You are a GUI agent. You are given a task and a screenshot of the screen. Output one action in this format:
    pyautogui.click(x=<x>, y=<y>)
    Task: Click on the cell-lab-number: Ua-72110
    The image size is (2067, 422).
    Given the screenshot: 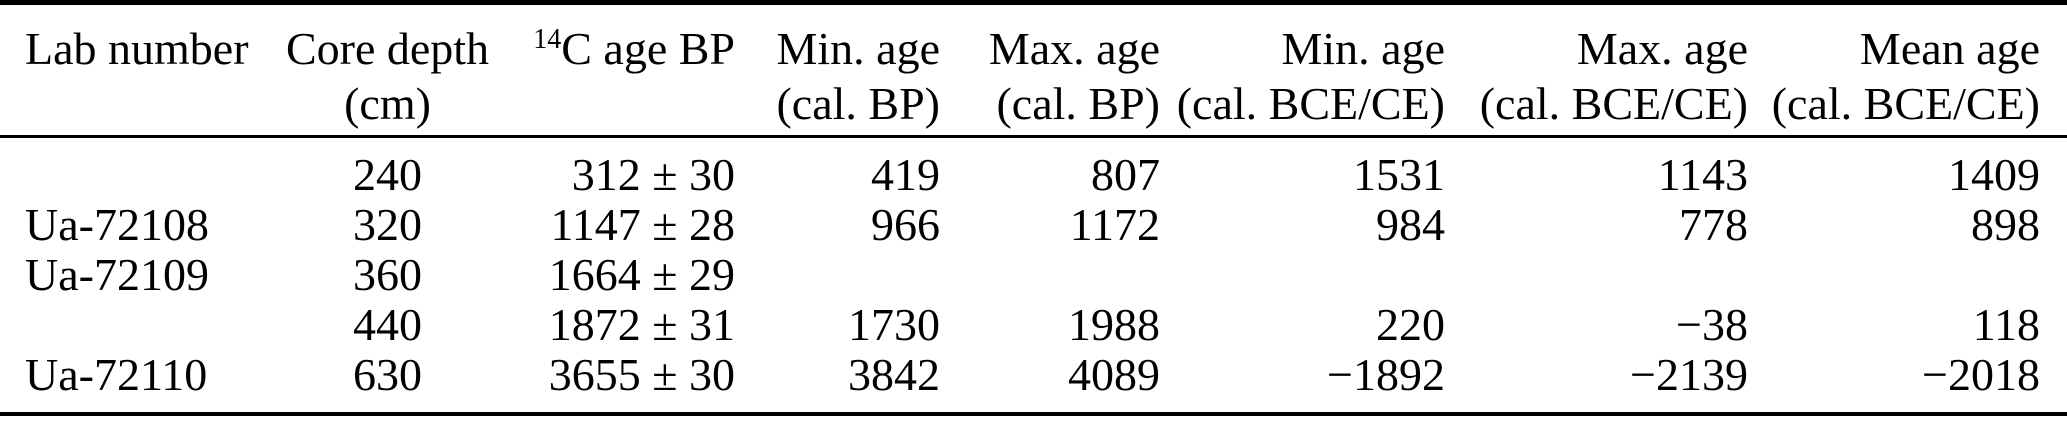 What is the action you would take?
    pyautogui.click(x=116, y=375)
    